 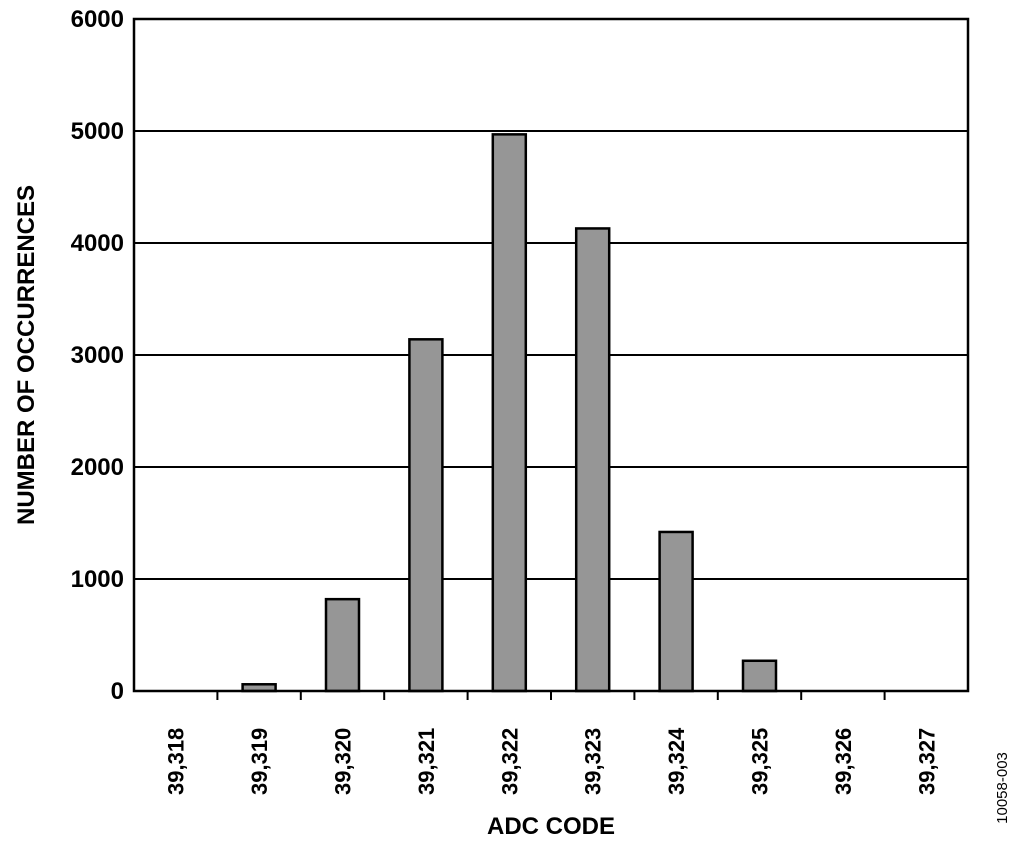 I want to click on y-tick-label: 4000, so click(x=97, y=243).